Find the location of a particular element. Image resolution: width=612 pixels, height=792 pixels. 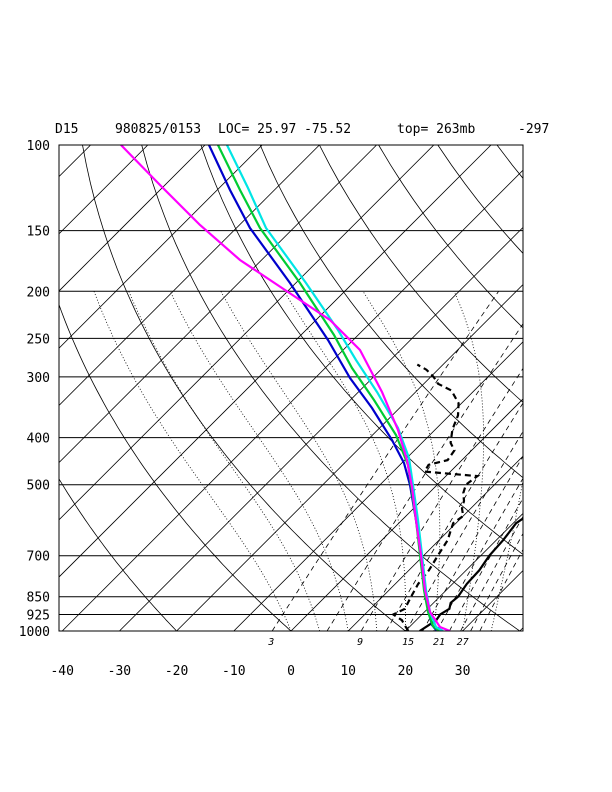

temperature-label: -20 is located at coordinates (176, 671).